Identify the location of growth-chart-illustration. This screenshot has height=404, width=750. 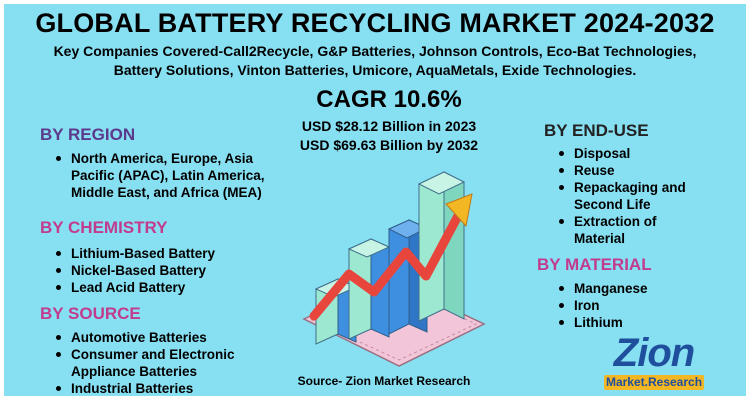
(394, 269).